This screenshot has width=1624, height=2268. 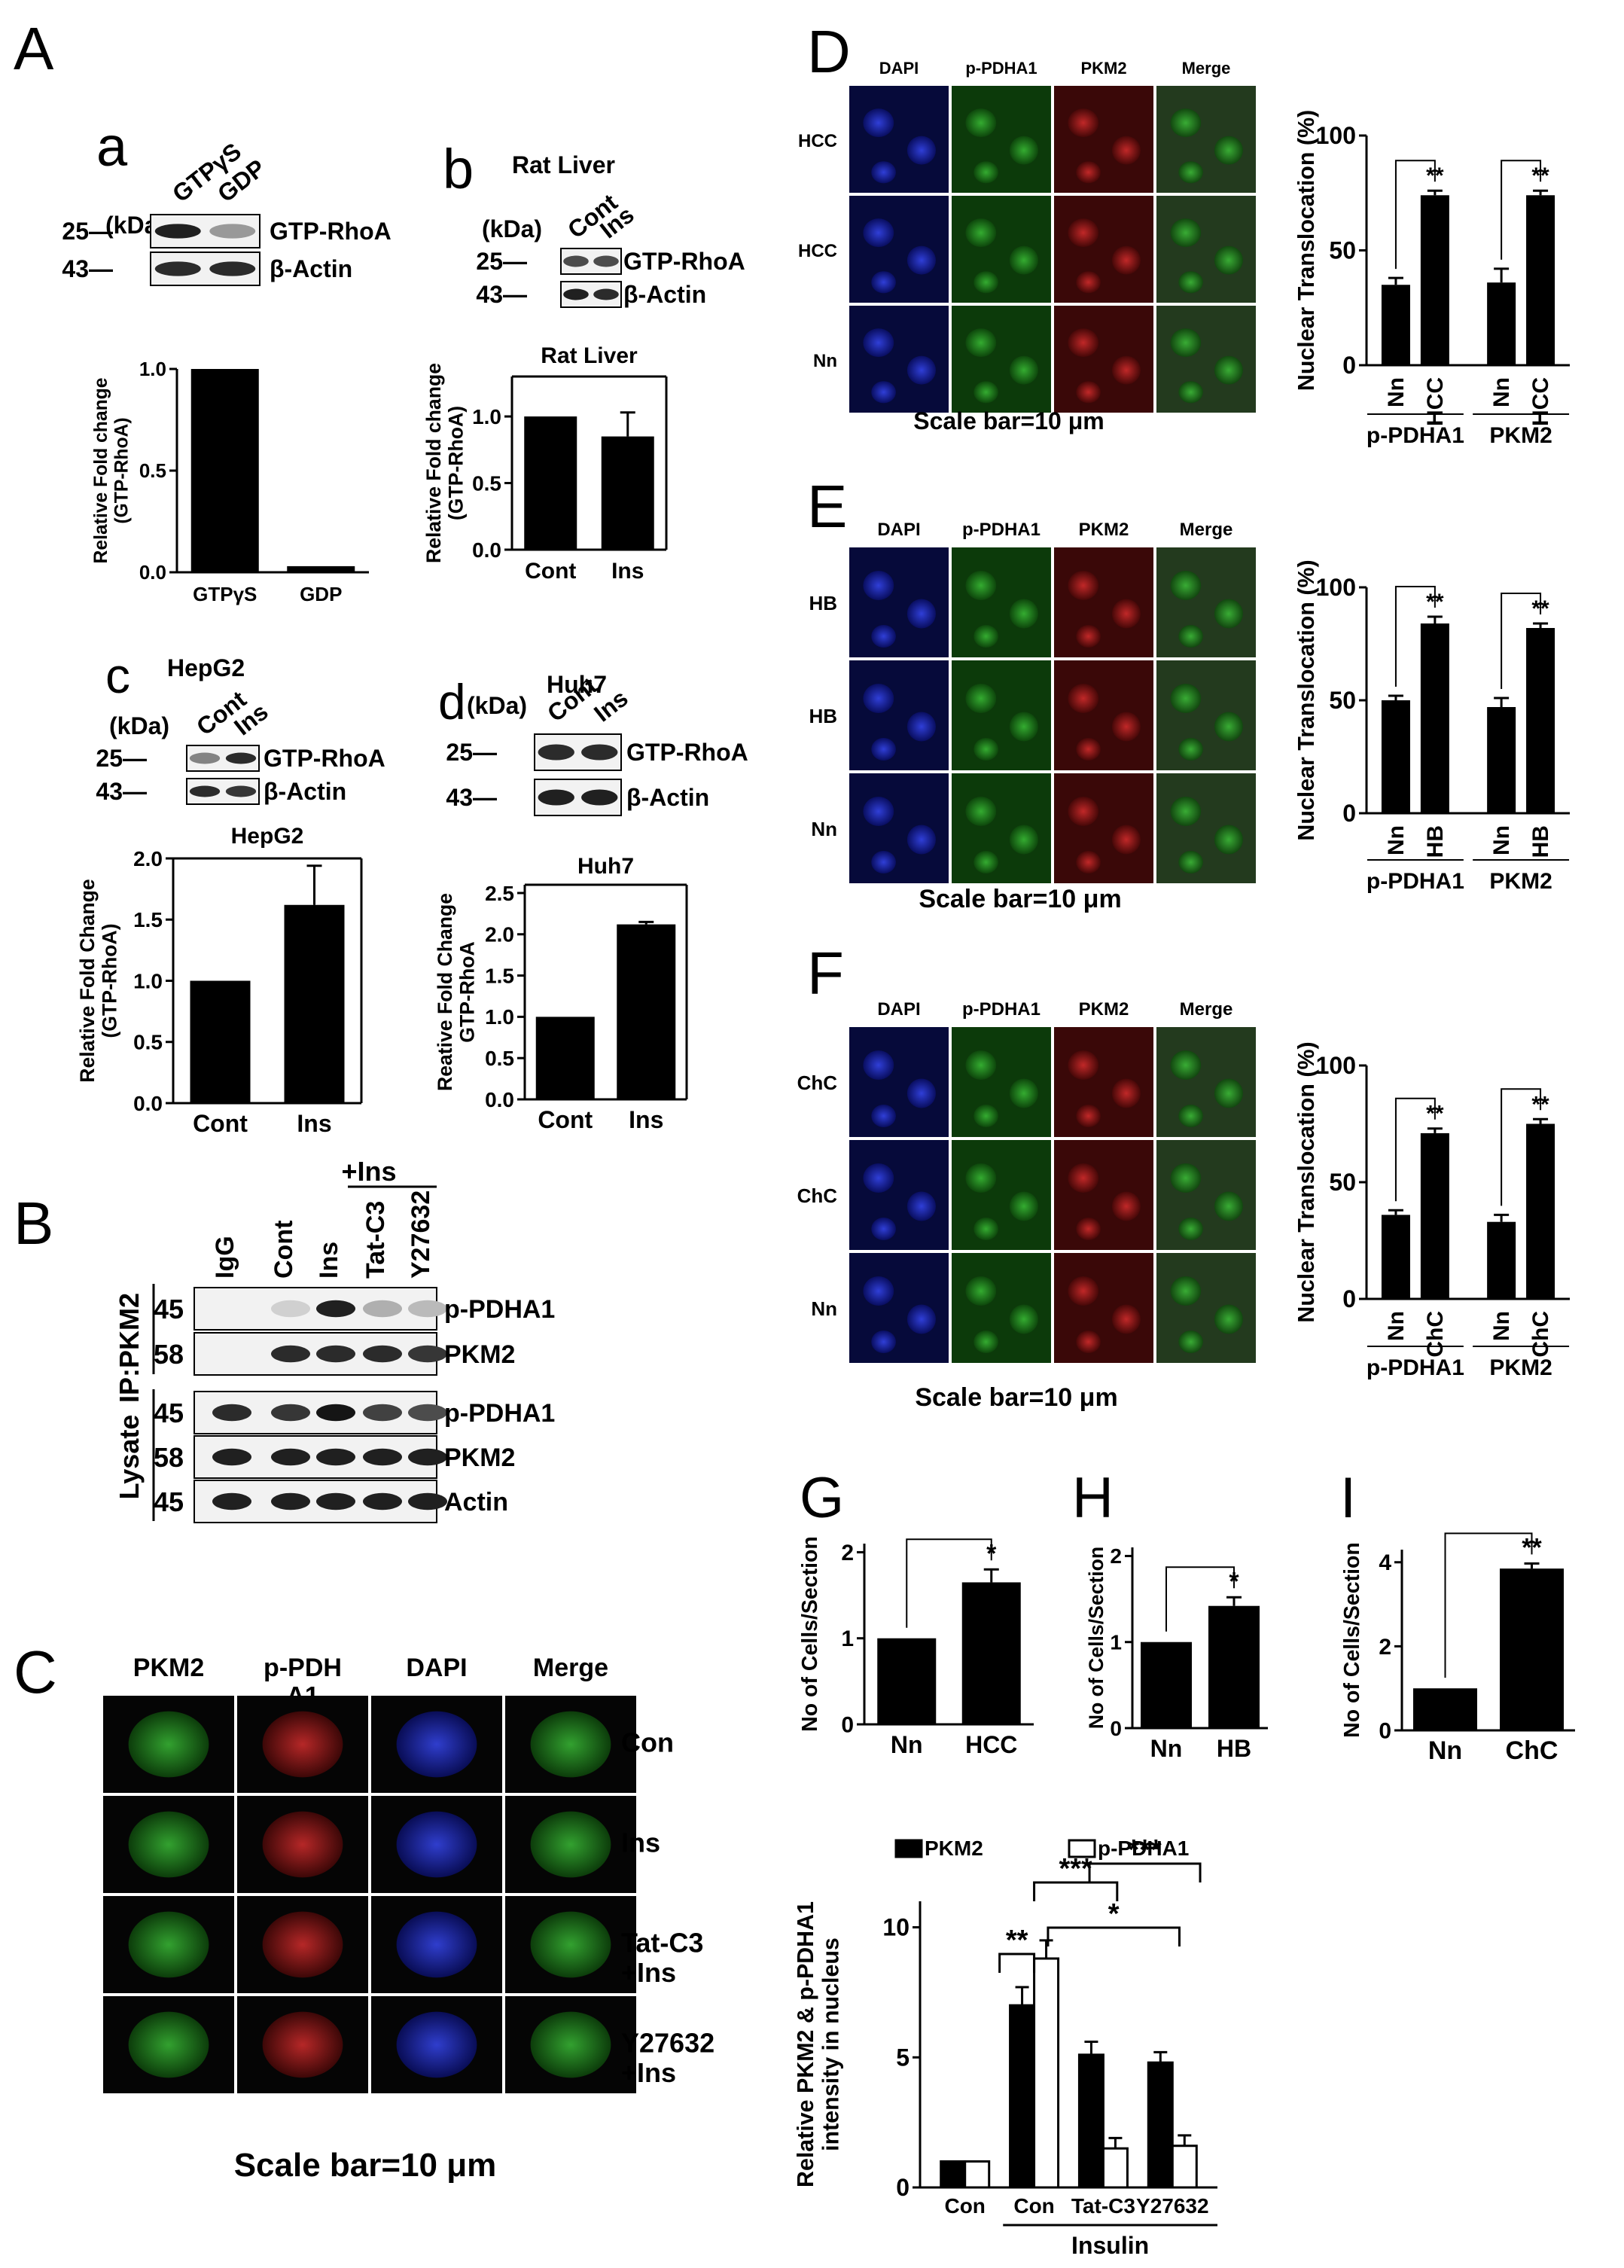 What do you see at coordinates (169, 1457) in the screenshot?
I see `mw-marker: 58` at bounding box center [169, 1457].